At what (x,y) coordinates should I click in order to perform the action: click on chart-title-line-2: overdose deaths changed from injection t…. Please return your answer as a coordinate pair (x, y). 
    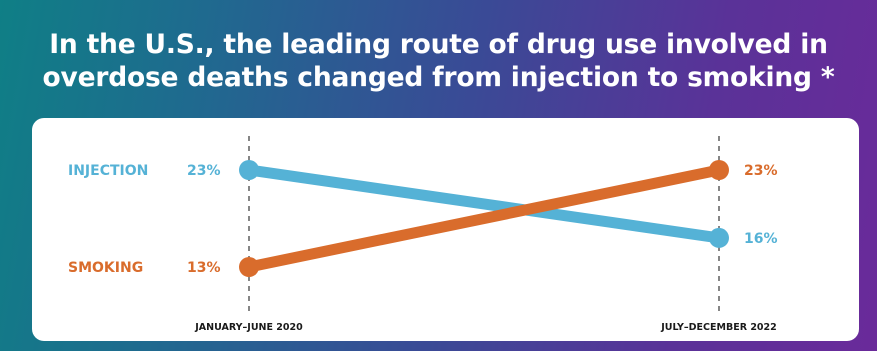
    Looking at the image, I should click on (438, 77).